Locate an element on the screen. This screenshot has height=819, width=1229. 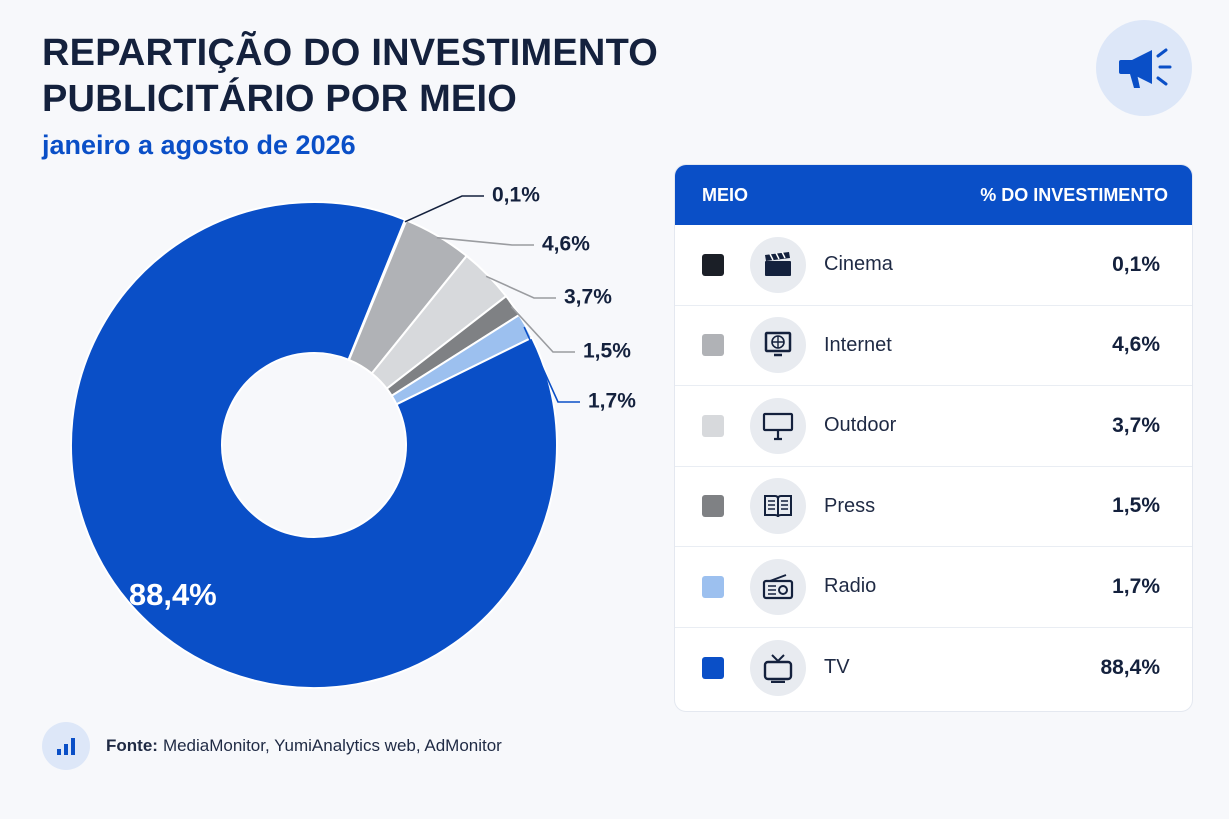
swatch-cinema is located at coordinates (713, 264).